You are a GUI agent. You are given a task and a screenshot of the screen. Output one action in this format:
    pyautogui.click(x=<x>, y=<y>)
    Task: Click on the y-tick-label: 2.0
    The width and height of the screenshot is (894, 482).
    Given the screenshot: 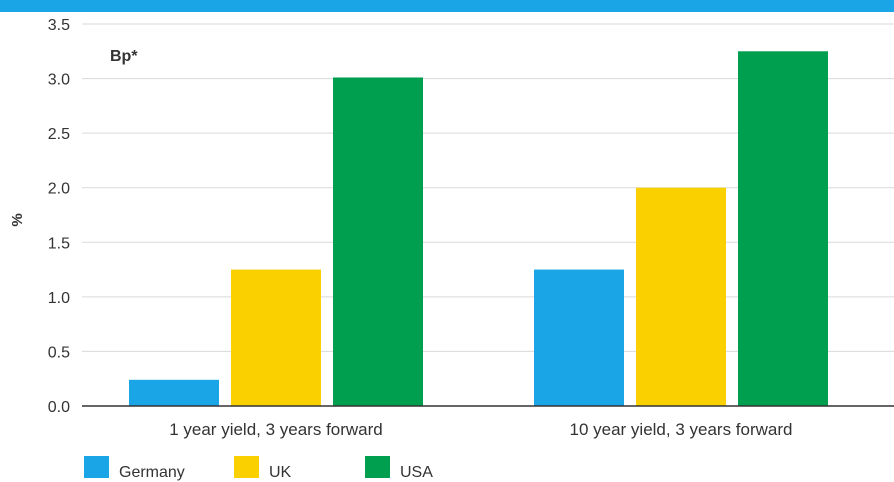 What is the action you would take?
    pyautogui.click(x=59, y=189)
    